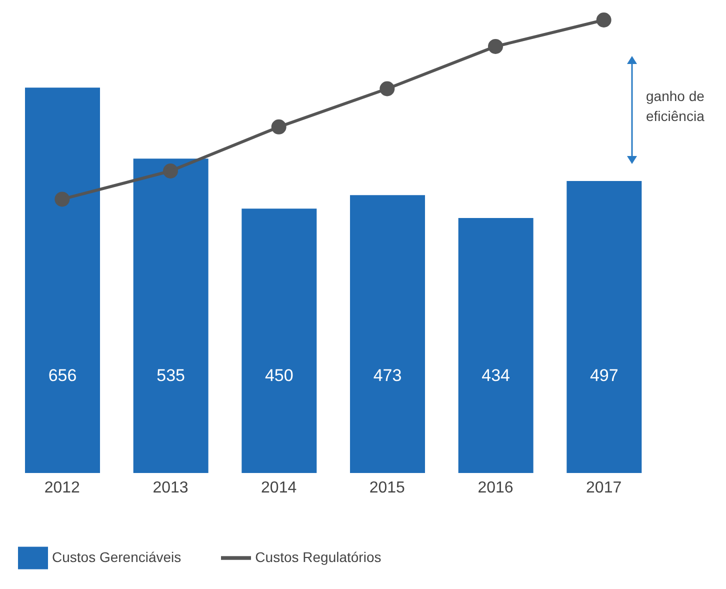 This screenshot has width=726, height=589. Describe the element at coordinates (604, 375) in the screenshot. I see `data-label: 497` at that location.